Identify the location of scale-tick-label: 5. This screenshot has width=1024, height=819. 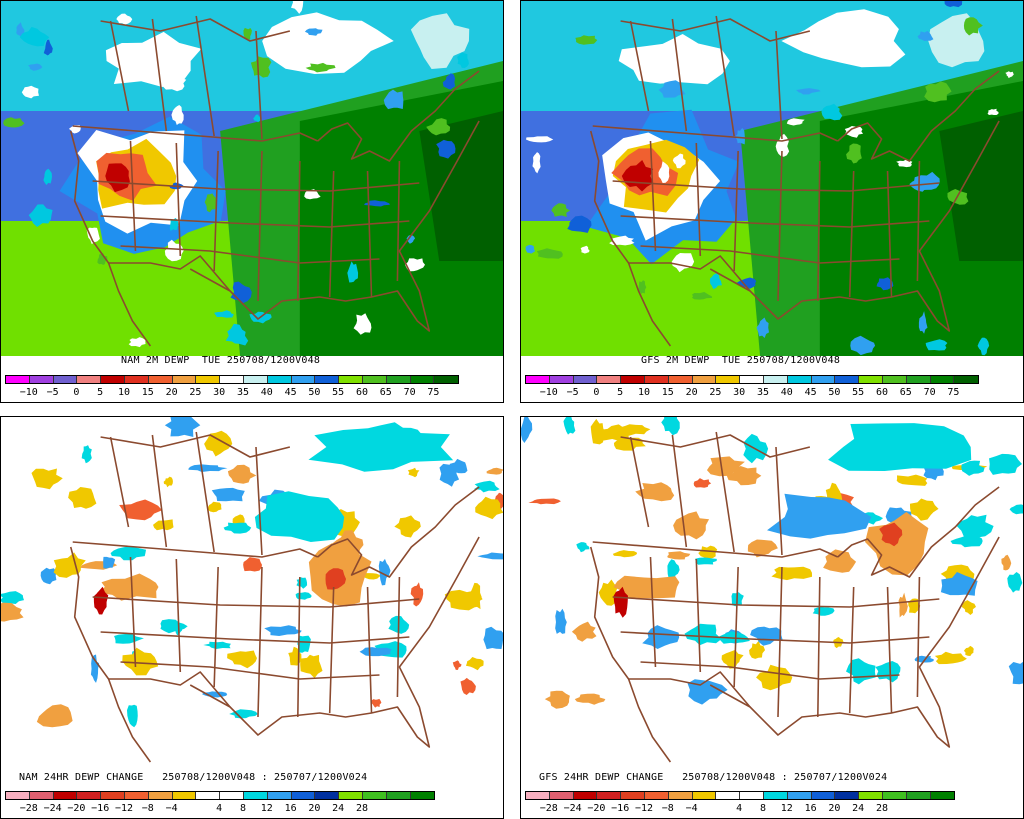
(620, 392).